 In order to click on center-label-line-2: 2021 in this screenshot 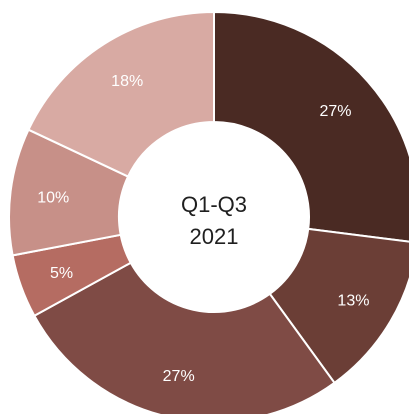, I will do `click(214, 236)`.